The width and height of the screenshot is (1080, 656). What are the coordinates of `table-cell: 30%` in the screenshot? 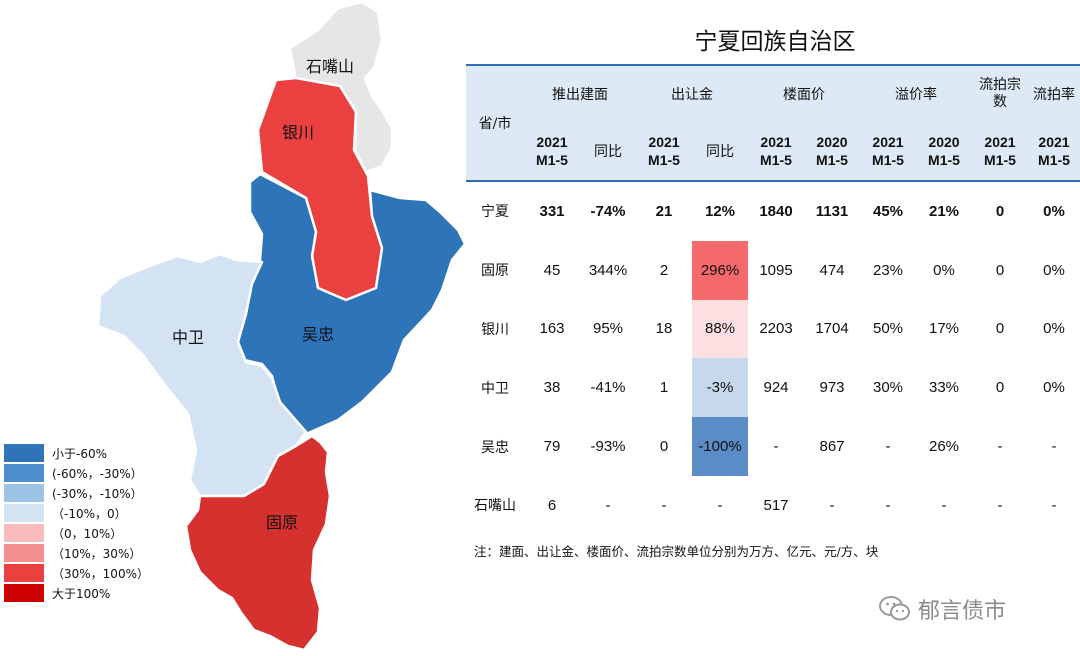 It's located at (888, 388).